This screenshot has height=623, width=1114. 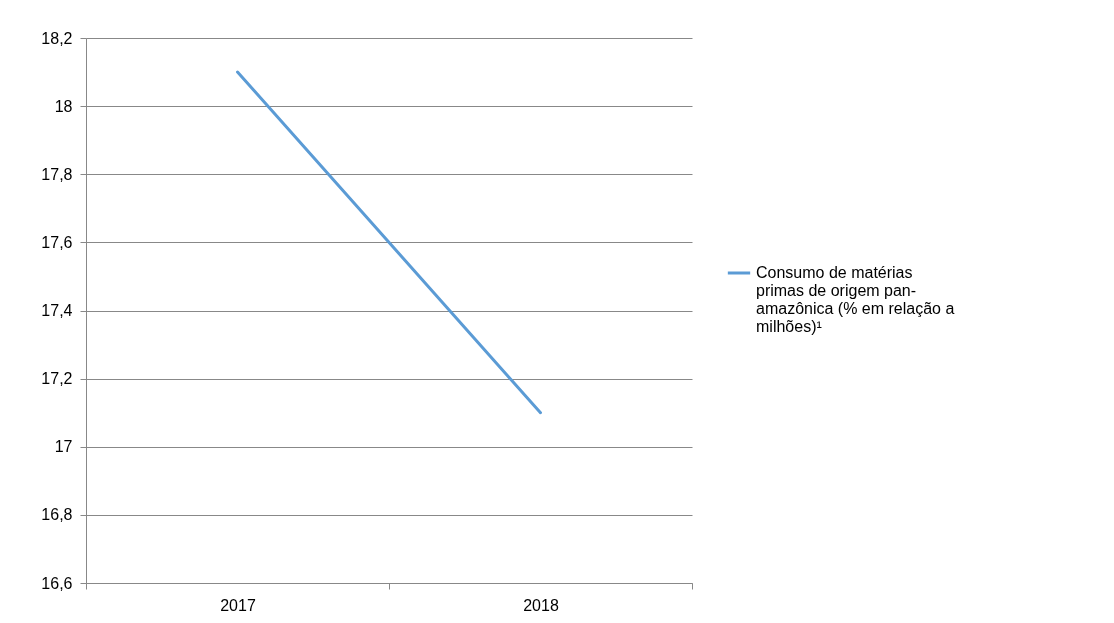 I want to click on y-tick-label: 16,6, so click(x=57, y=583).